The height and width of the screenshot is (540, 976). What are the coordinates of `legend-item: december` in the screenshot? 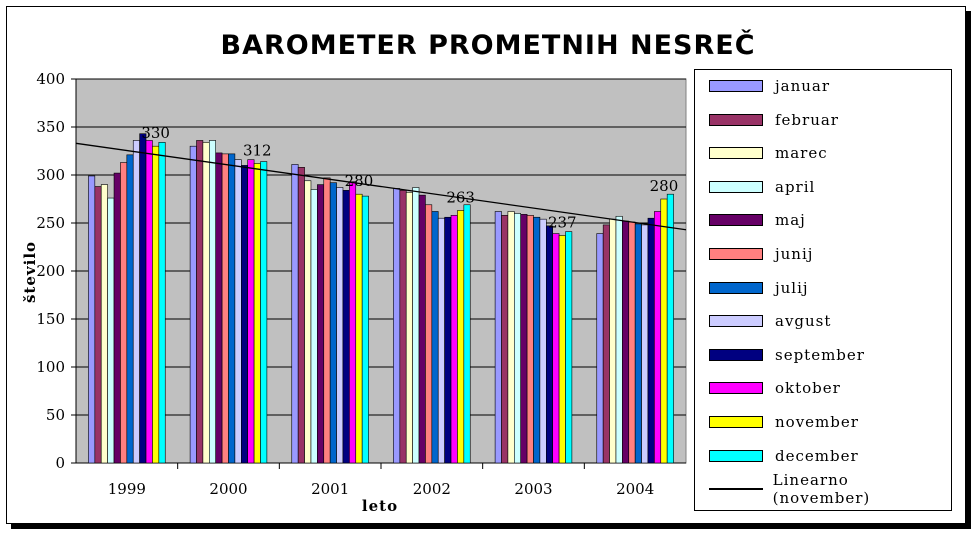 It's located at (784, 456).